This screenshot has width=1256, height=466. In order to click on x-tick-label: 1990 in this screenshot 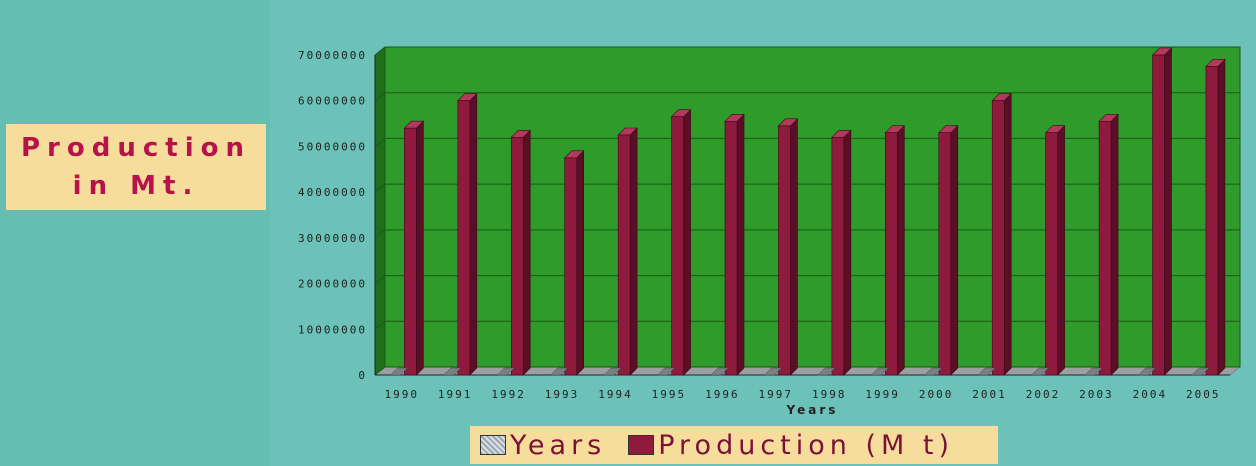, I will do `click(401, 394)`.